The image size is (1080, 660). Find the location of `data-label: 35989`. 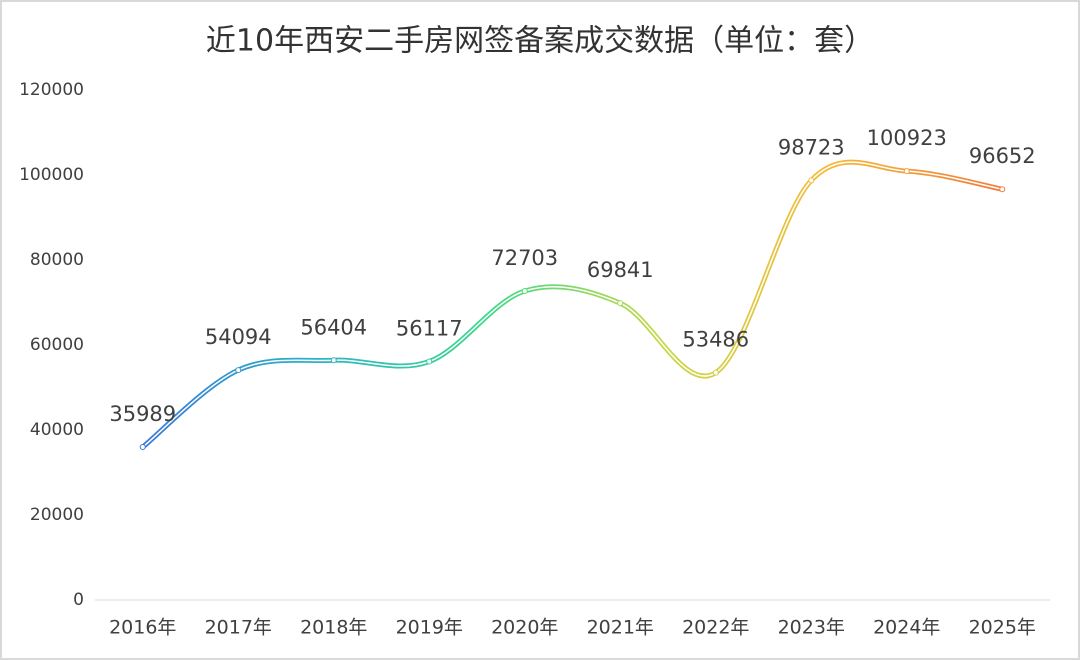

data-label: 35989 is located at coordinates (142, 414).